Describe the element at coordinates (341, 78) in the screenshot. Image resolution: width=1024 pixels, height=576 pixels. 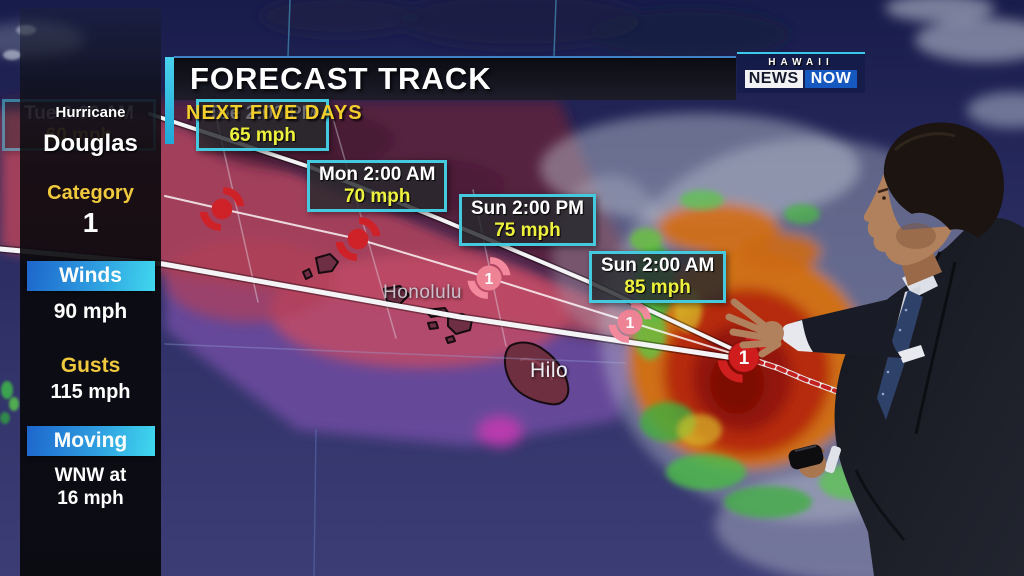
I see `page-title: FORECAST TRACK` at that location.